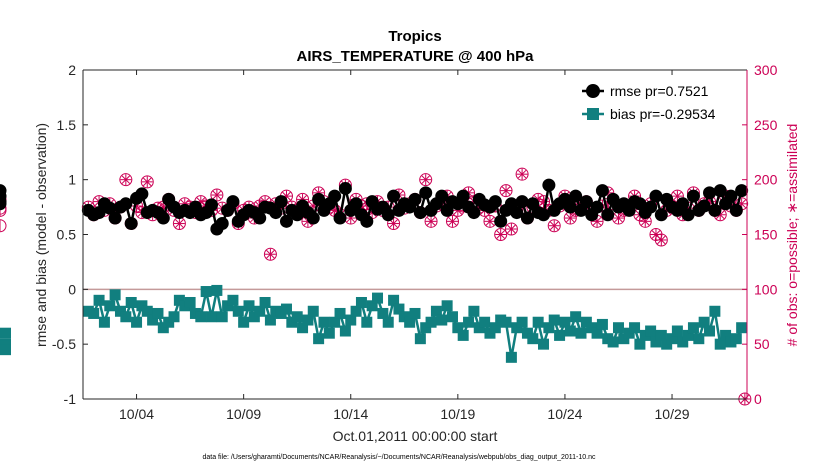  What do you see at coordinates (593, 114) in the screenshot?
I see `legend-bias-marker` at bounding box center [593, 114].